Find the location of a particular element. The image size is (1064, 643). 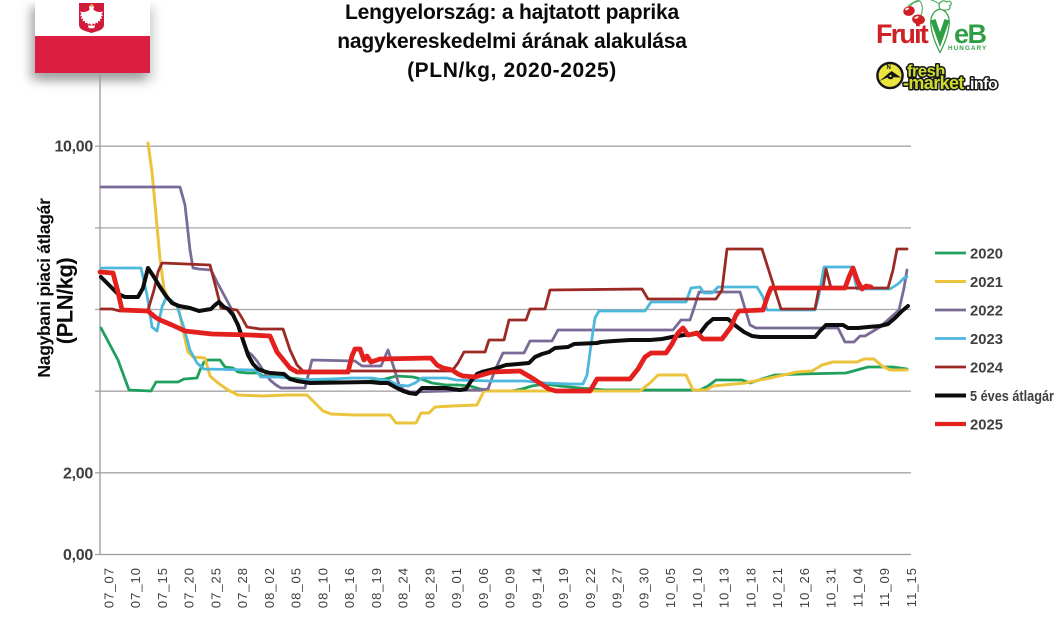

svg-text: 10_26 is located at coordinates (804, 587).